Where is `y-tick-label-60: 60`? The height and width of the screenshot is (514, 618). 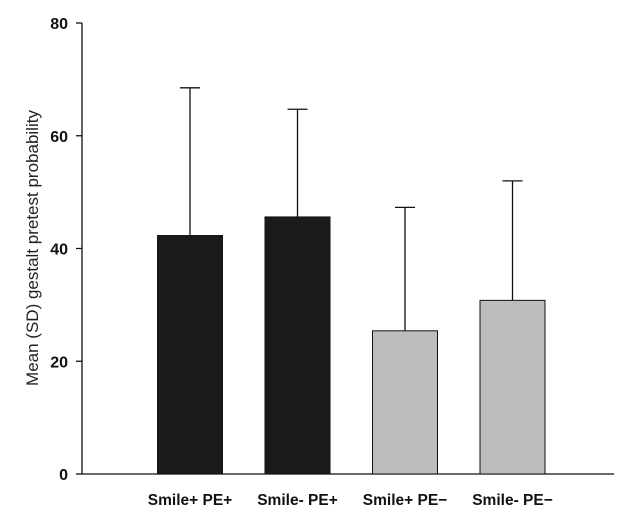
y-tick-label-60: 60 is located at coordinates (59, 137).